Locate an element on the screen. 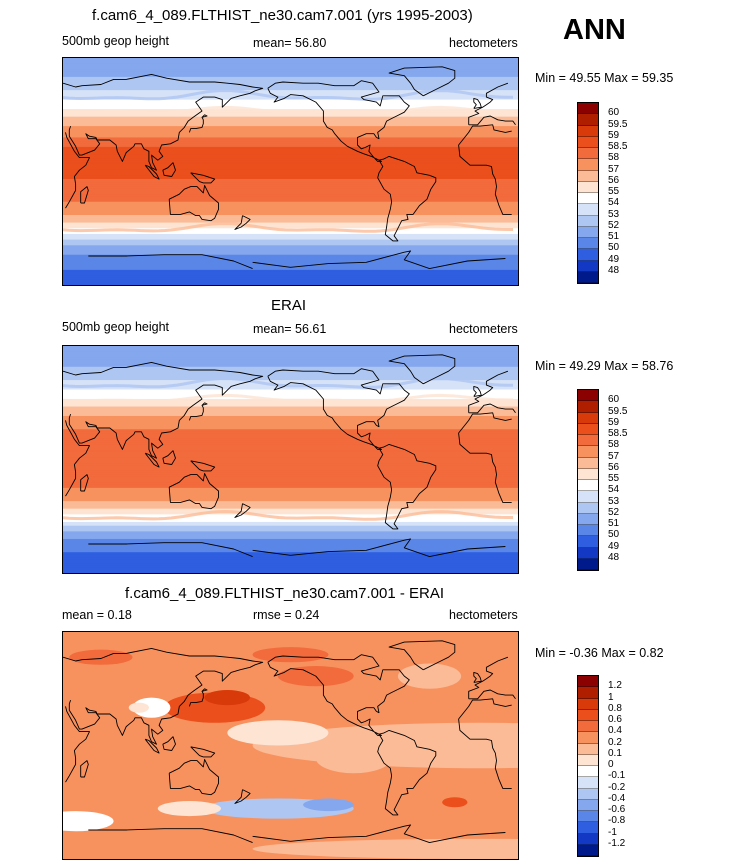  panel2-variable-label: 500mb geop height is located at coordinates (116, 327).